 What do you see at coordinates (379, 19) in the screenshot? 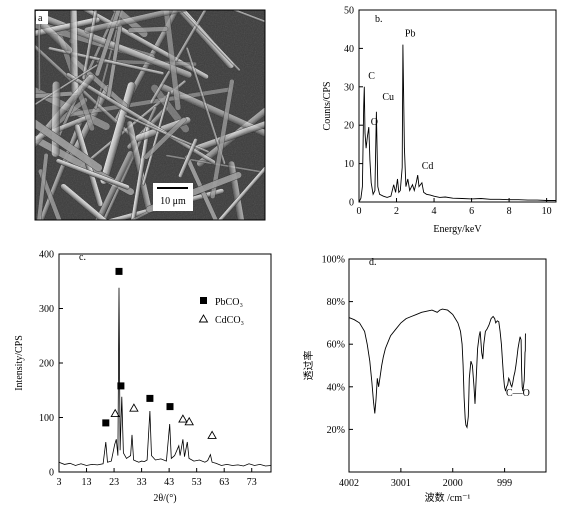
I see `panel-label-b: b.` at bounding box center [379, 19].